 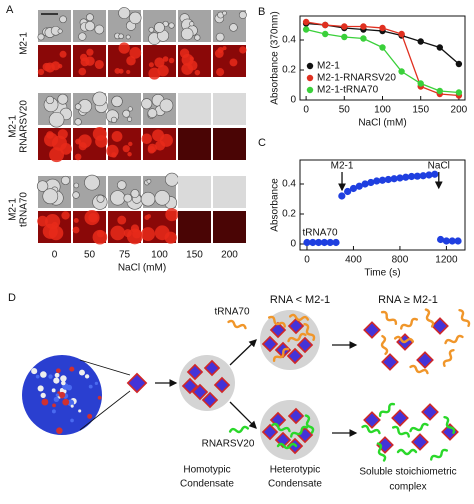 What do you see at coordinates (24, 126) in the screenshot?
I see `row-label: RNARSV20` at bounding box center [24, 126].